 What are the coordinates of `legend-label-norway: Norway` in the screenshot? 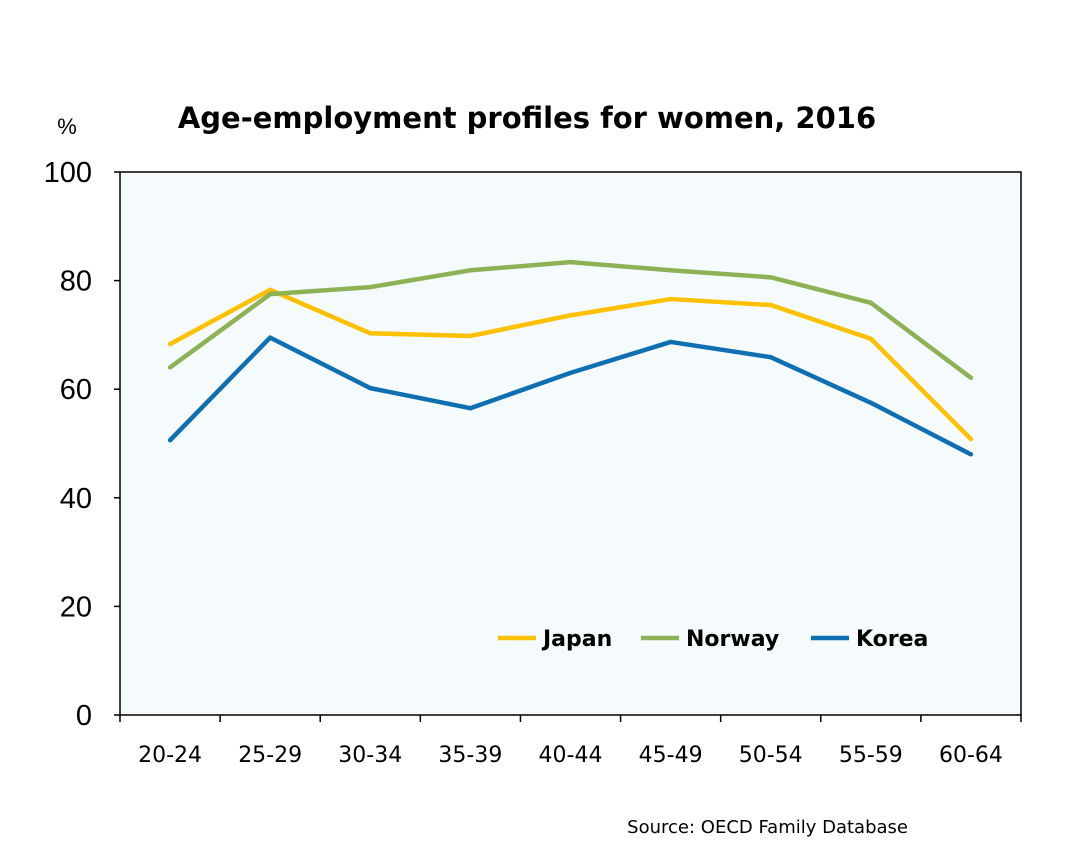 It's located at (732, 639).